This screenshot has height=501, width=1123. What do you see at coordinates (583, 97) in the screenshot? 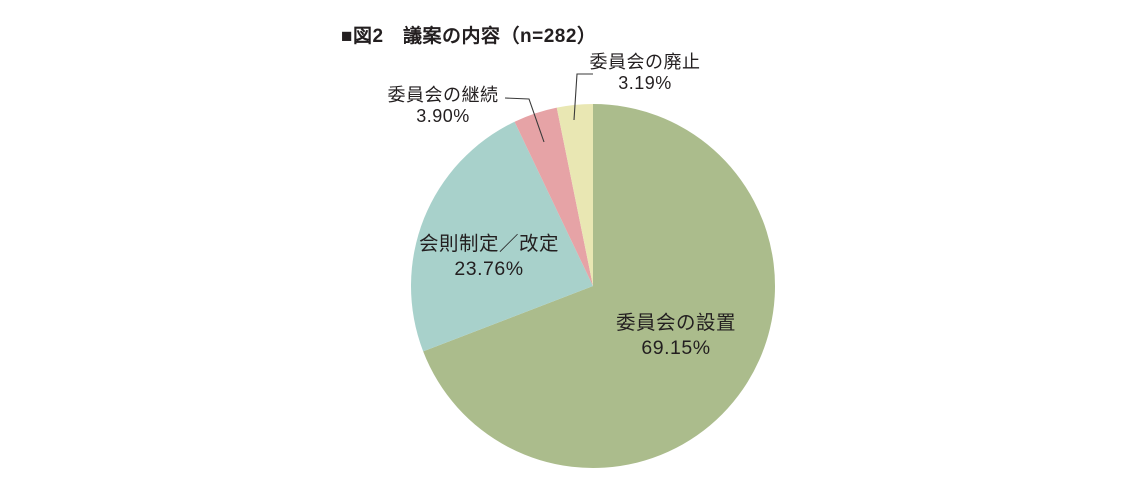
I see `leader-line-haishi` at bounding box center [583, 97].